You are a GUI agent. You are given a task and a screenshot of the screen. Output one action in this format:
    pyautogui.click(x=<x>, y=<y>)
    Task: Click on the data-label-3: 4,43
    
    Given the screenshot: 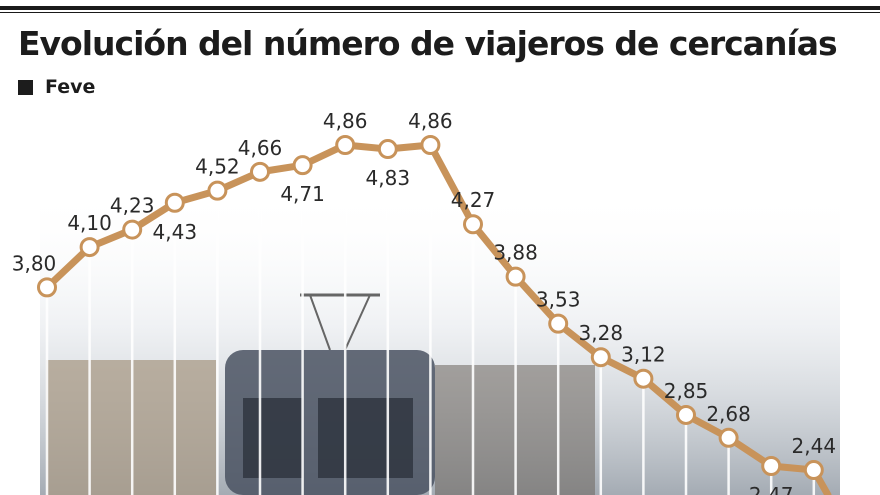 What is the action you would take?
    pyautogui.click(x=175, y=232)
    